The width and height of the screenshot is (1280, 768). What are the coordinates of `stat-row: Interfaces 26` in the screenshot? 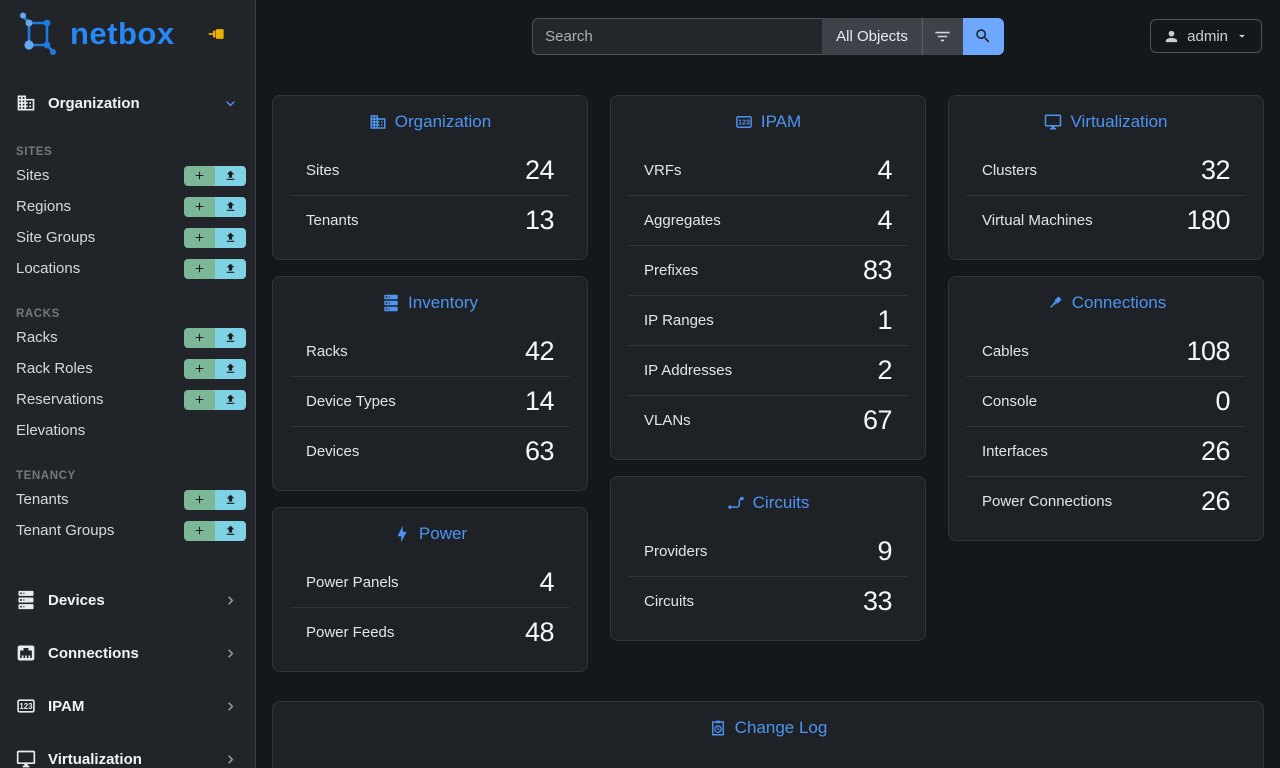 It's located at (1106, 451).